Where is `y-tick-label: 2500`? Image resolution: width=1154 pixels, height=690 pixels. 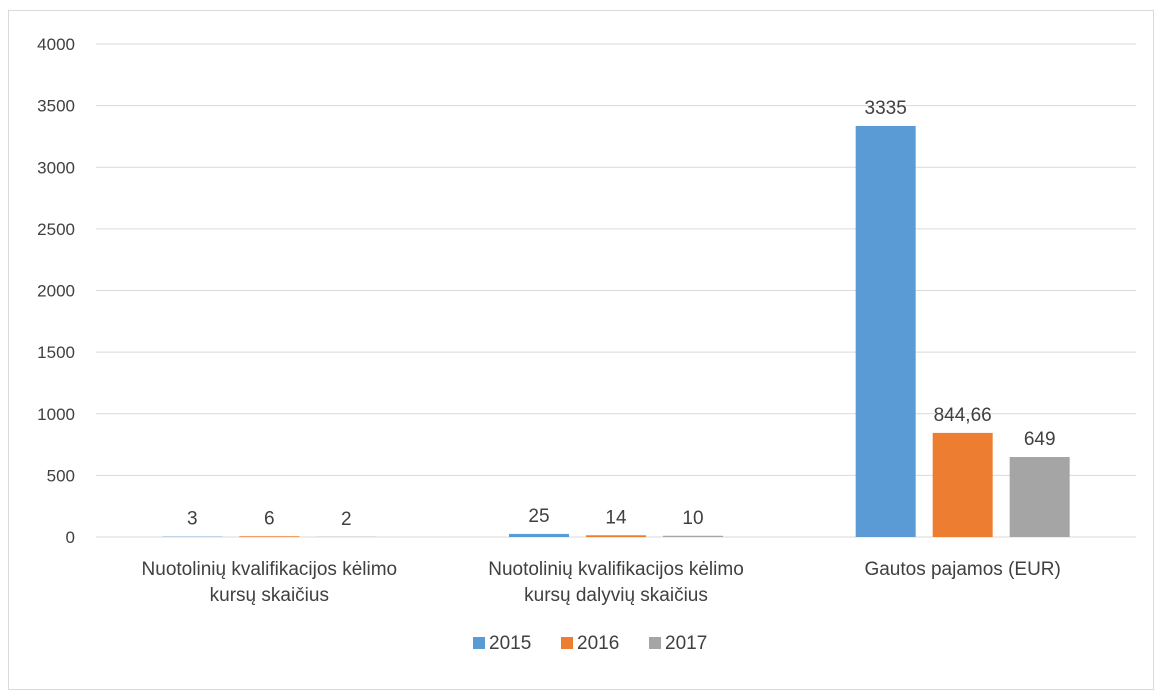
y-tick-label: 2500 is located at coordinates (56, 229).